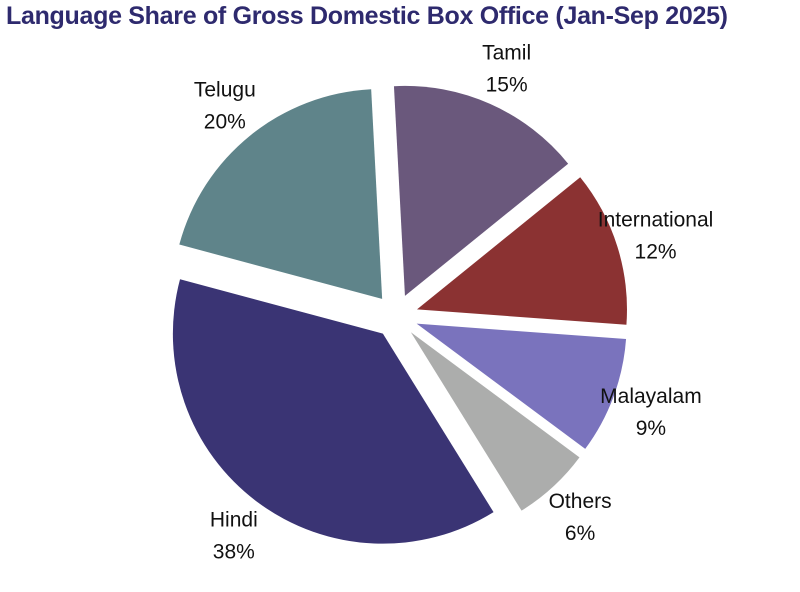 Image resolution: width=800 pixels, height=592 pixels. I want to click on slice-value-telugu: 20%, so click(225, 122).